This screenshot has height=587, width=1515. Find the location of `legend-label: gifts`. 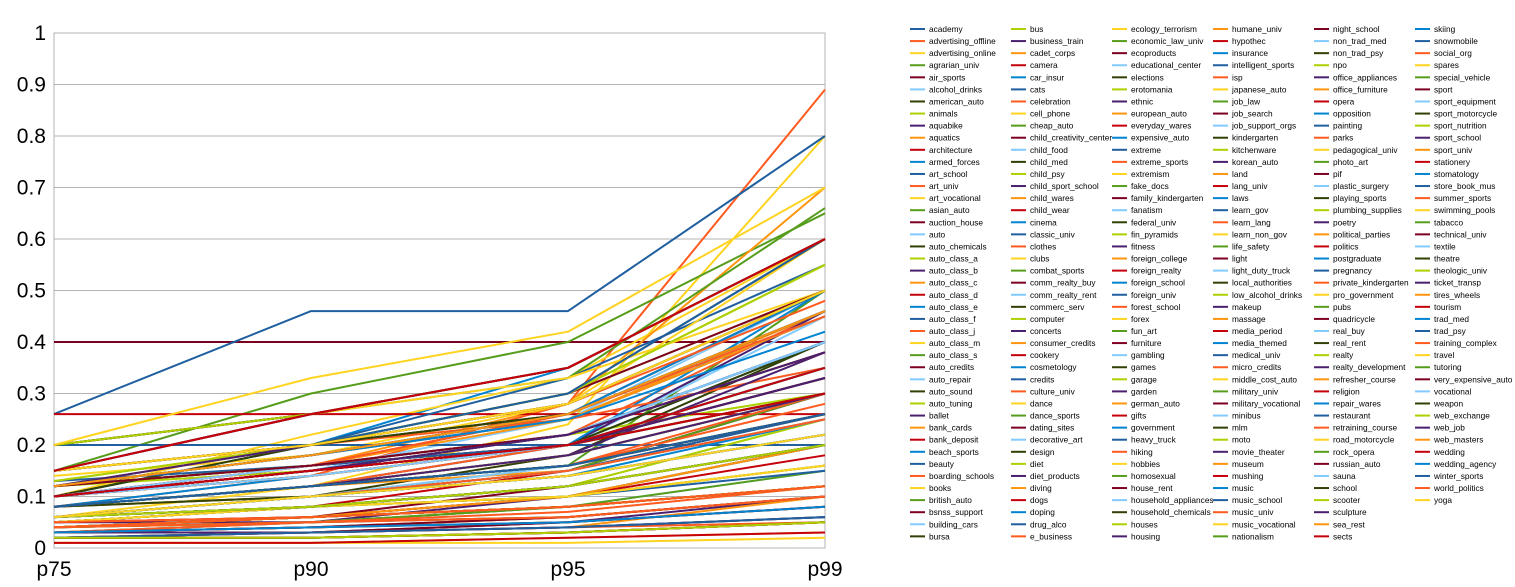

legend-label: gifts is located at coordinates (1138, 416).